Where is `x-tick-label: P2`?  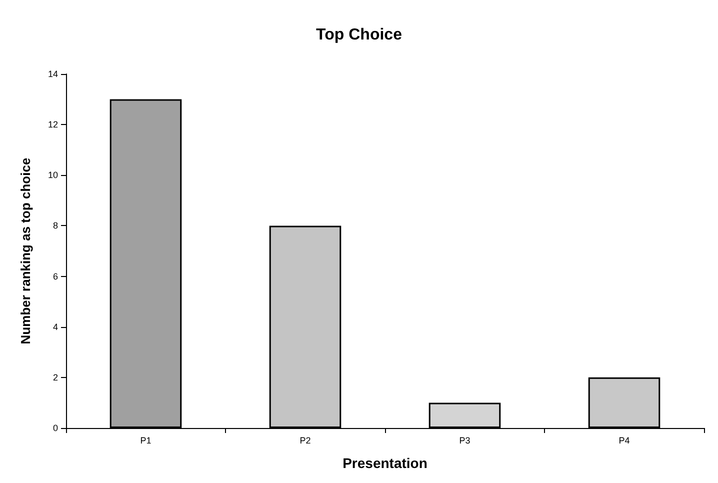
x-tick-label: P2 is located at coordinates (305, 441).